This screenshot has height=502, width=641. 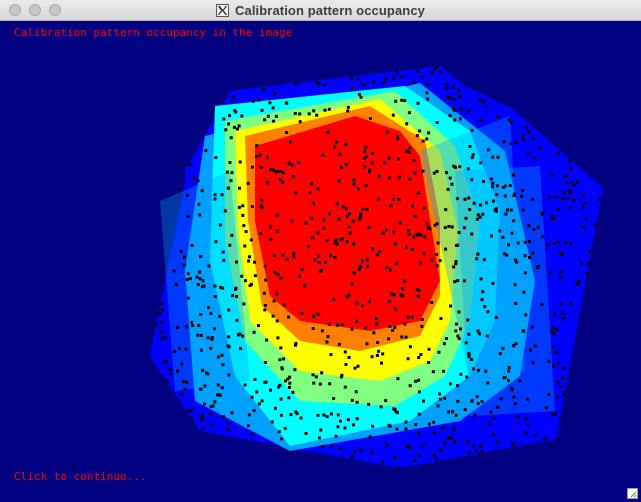 What do you see at coordinates (15, 10) in the screenshot?
I see `close-button` at bounding box center [15, 10].